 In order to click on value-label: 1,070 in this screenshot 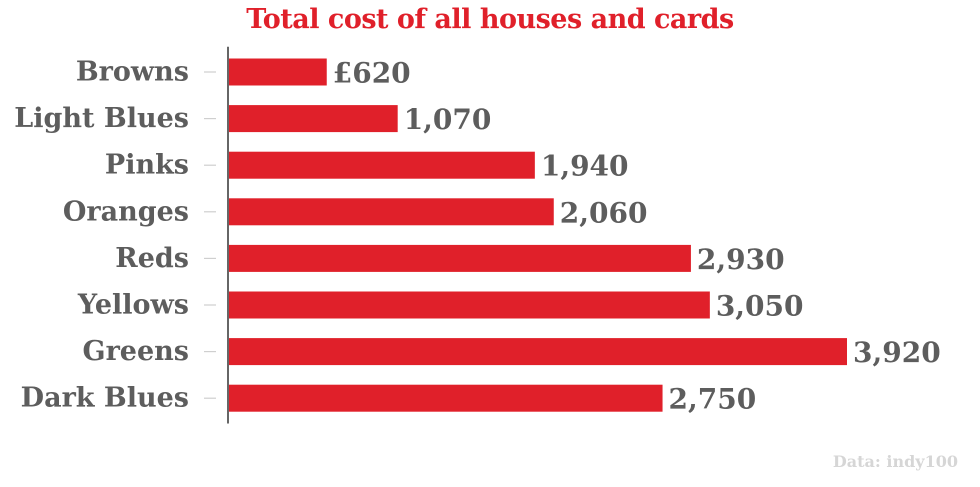, I will do `click(448, 119)`.